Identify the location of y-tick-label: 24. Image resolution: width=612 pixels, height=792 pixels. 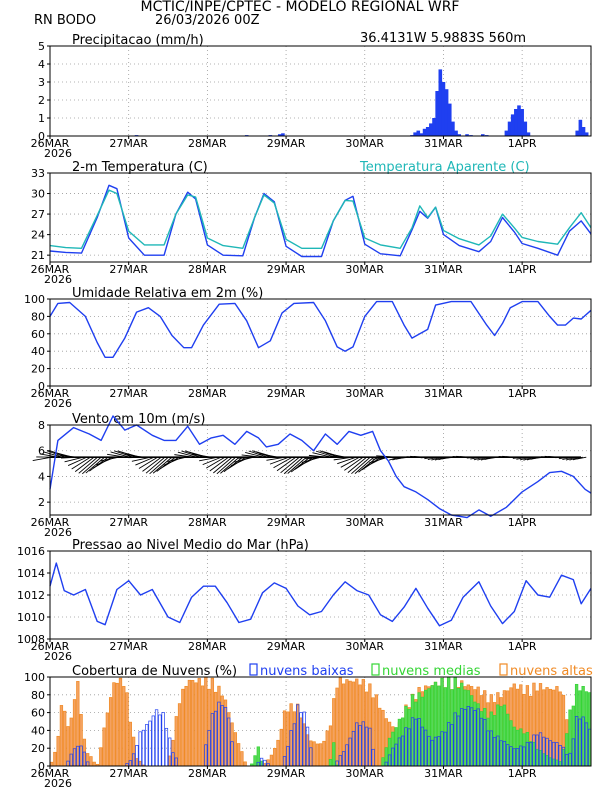
(38, 235).